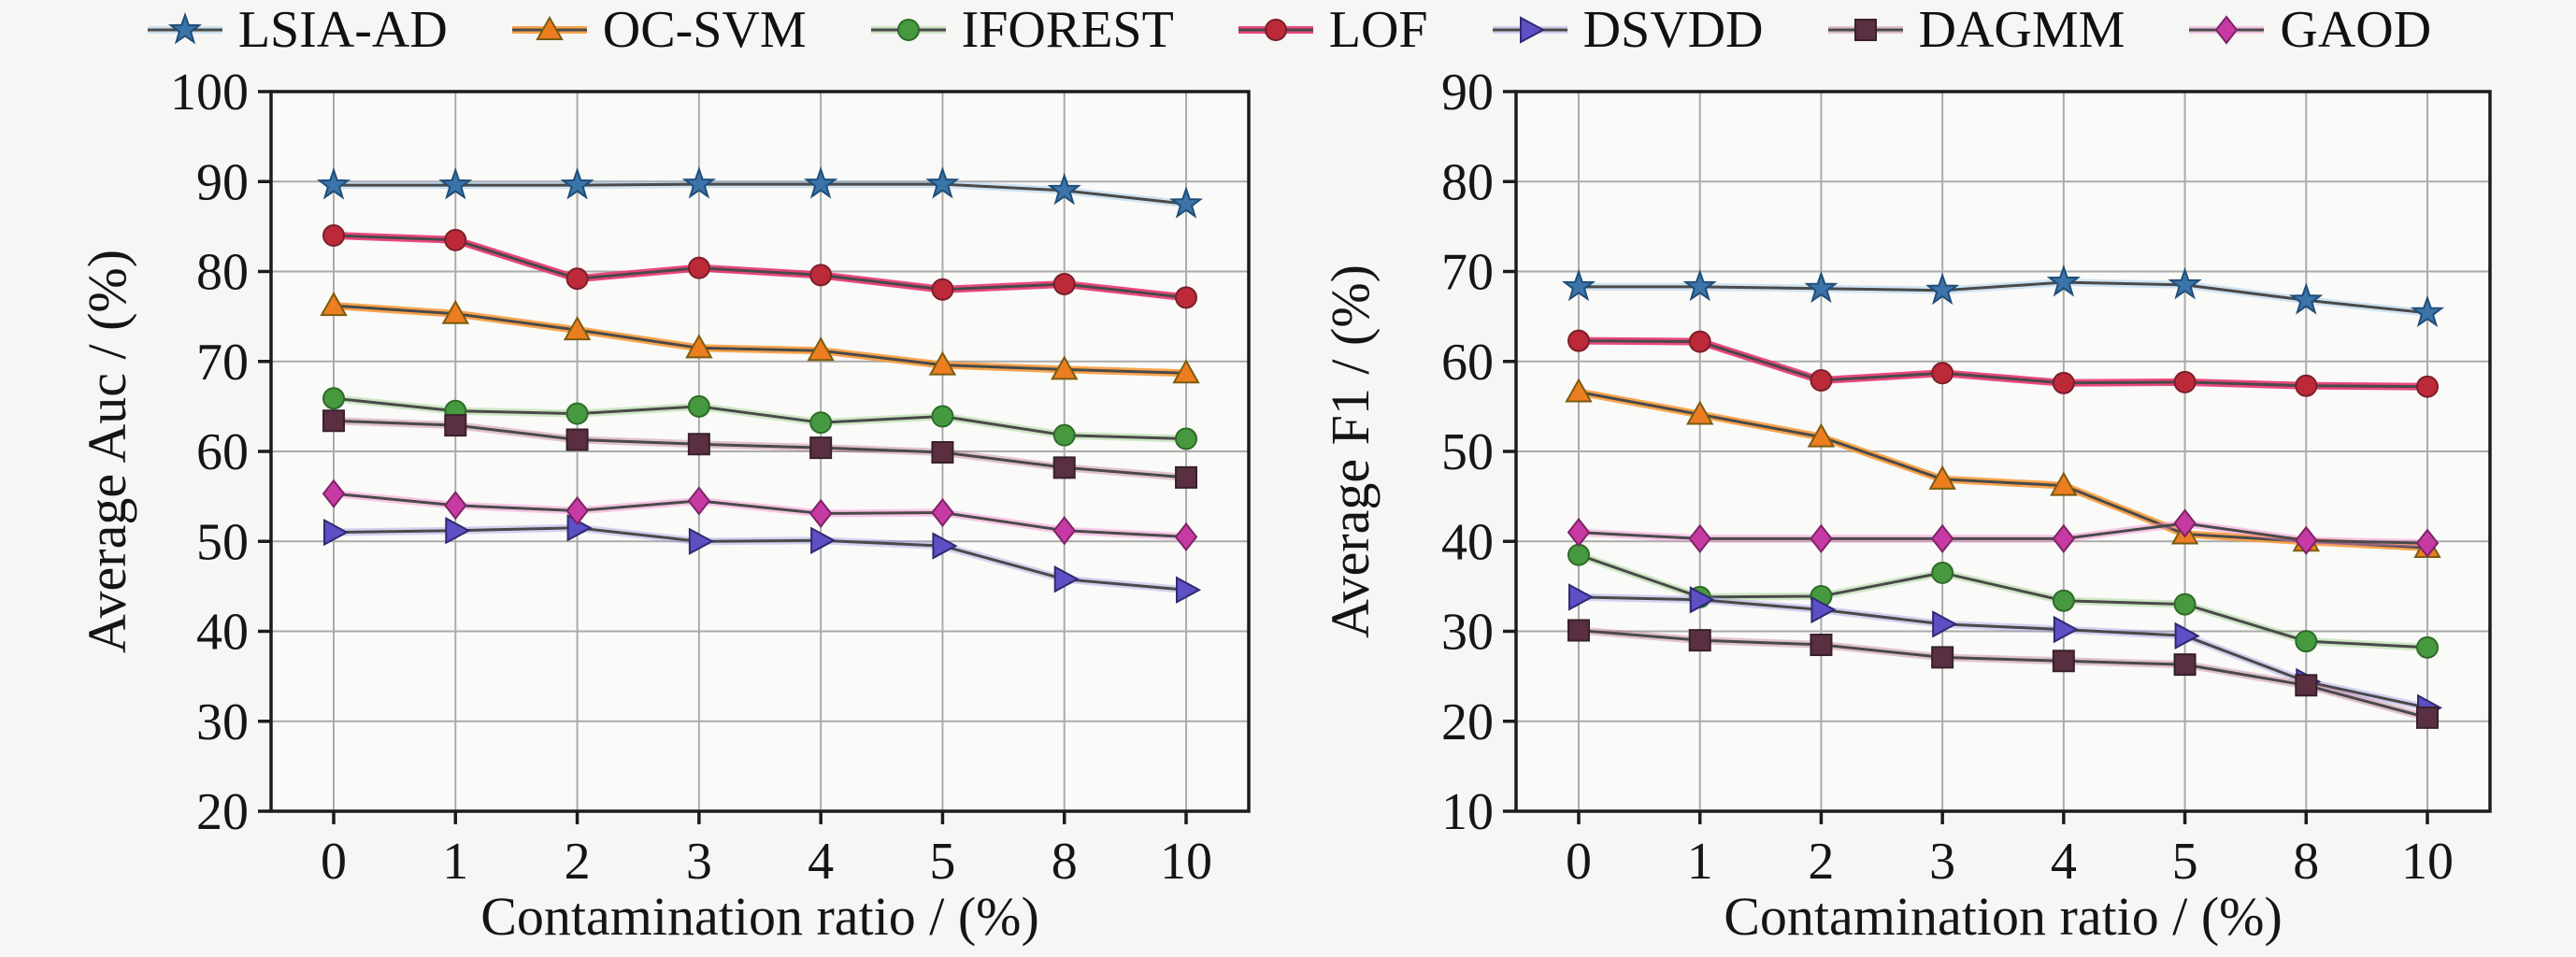  Describe the element at coordinates (1579, 862) in the screenshot. I see `x-tick-label: 0` at that location.